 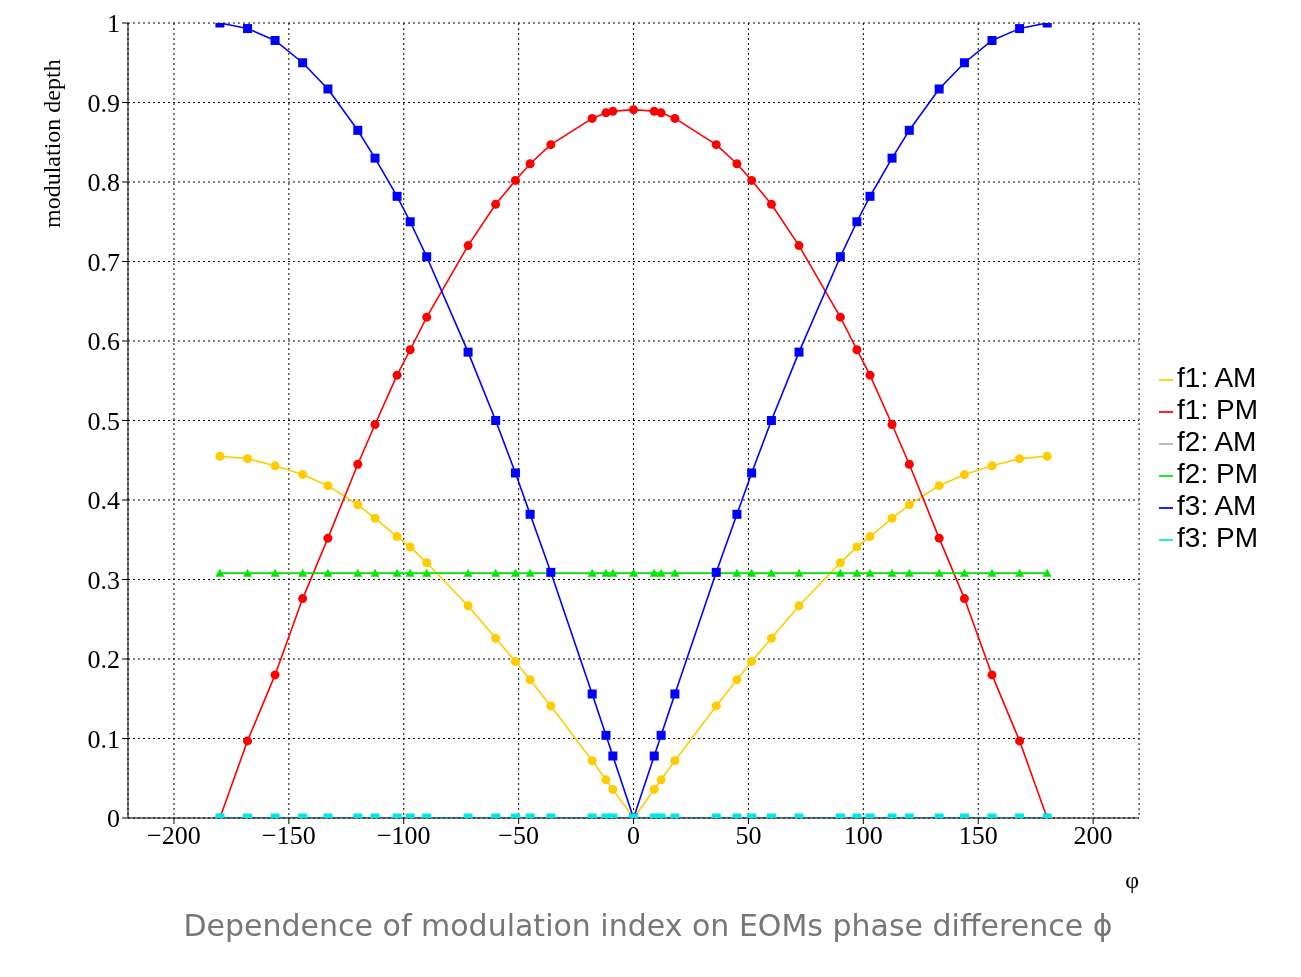 What do you see at coordinates (648, 925) in the screenshot?
I see `text: Dependence of modulation index on EOMs phase difference ϕ` at bounding box center [648, 925].